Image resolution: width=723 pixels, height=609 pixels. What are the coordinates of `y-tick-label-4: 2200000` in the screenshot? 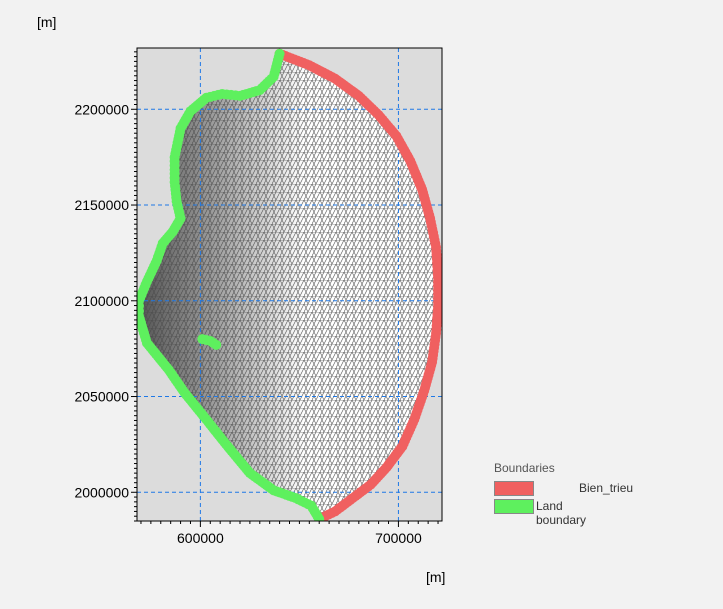 It's located at (101, 109).